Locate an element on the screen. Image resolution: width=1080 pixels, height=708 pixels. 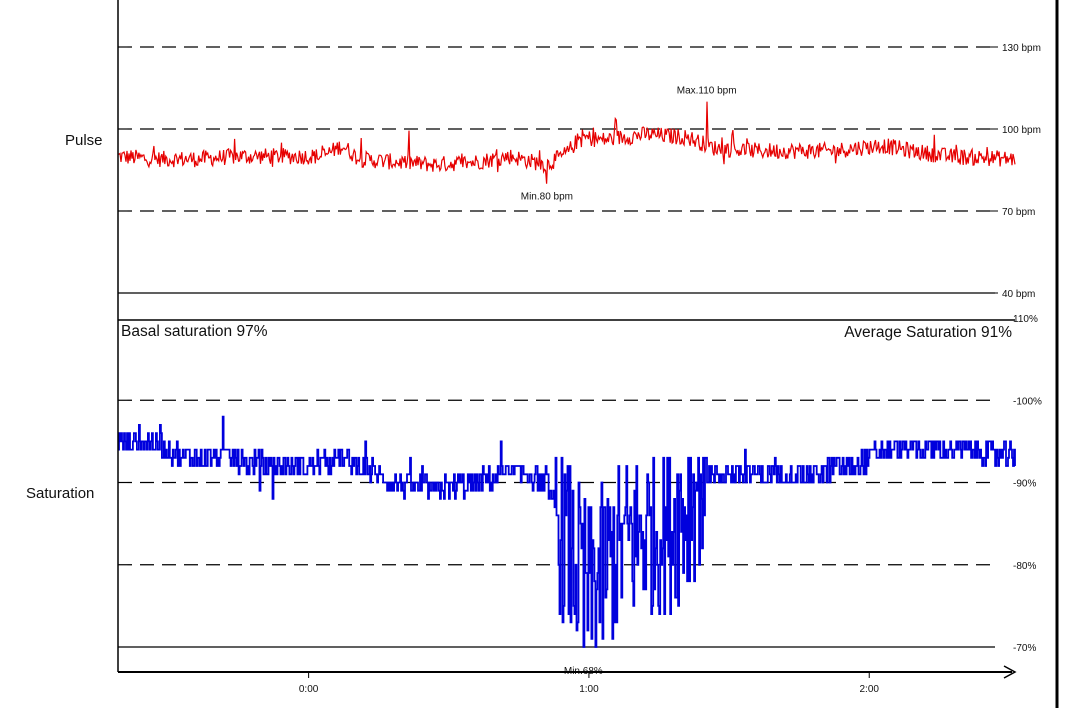
average-saturation-label: Average Saturation 91% is located at coordinates (928, 332).